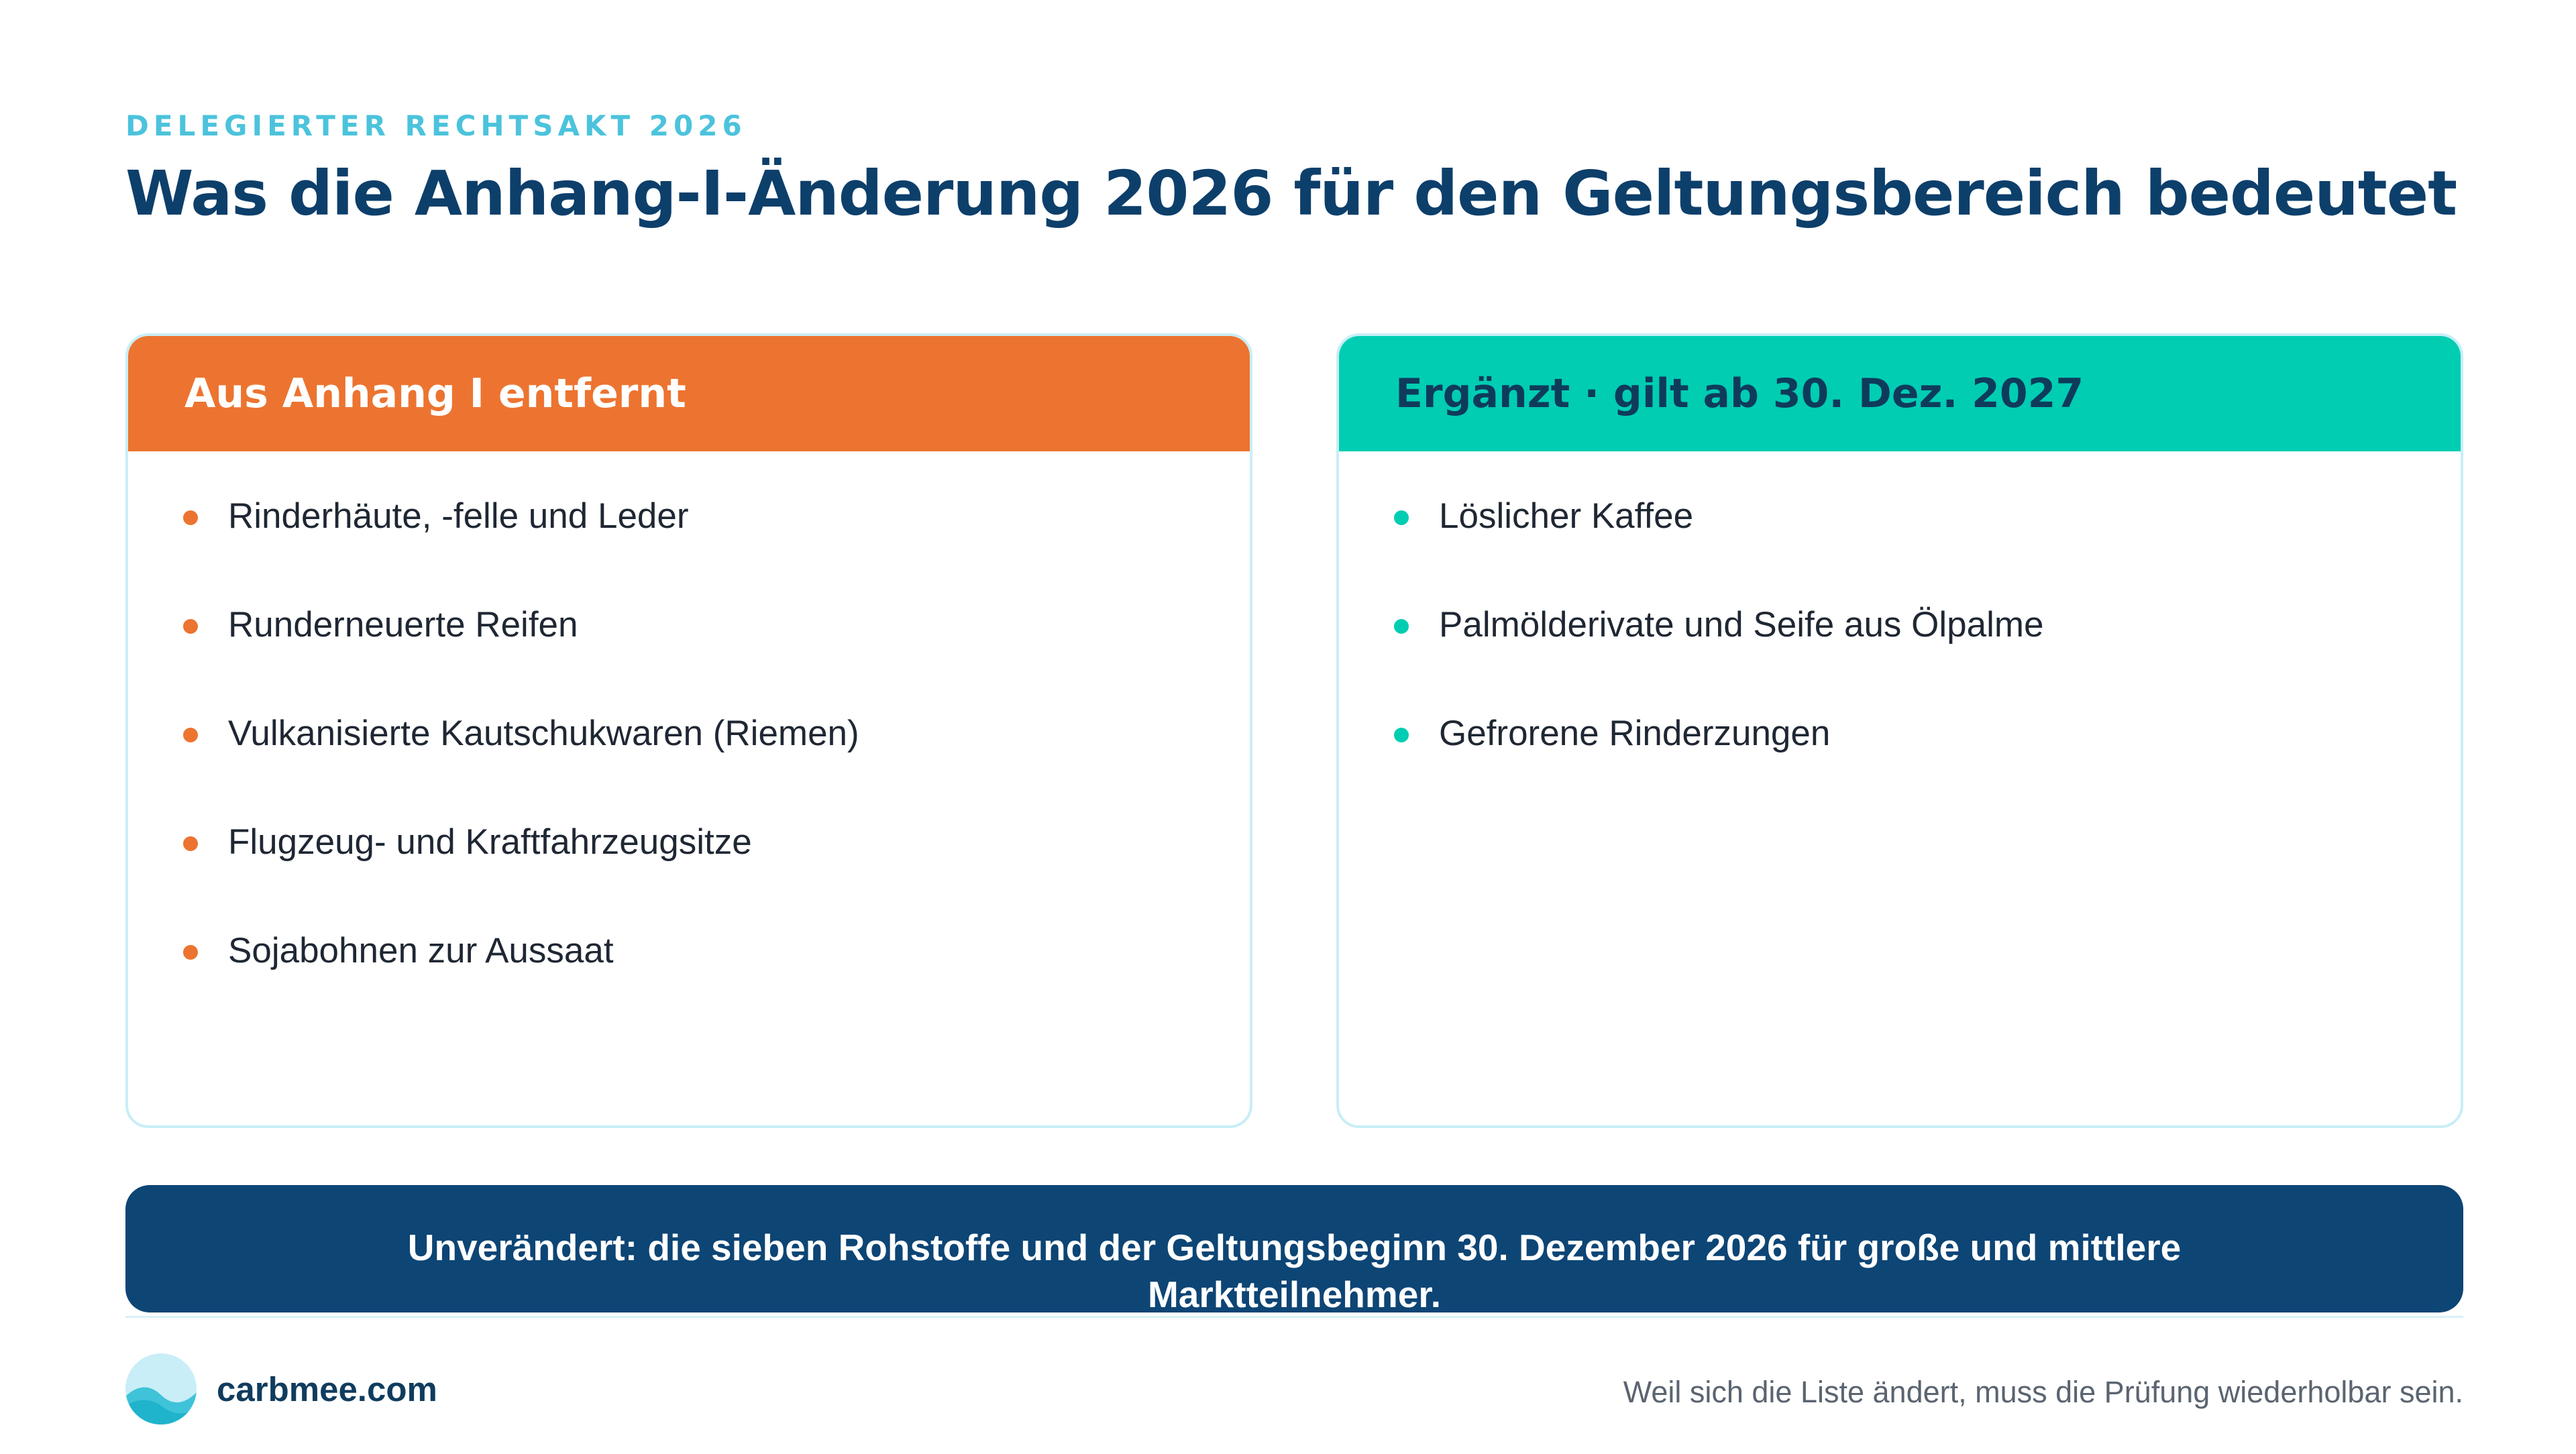 This screenshot has width=2576, height=1454. I want to click on divider, so click(1294, 1317).